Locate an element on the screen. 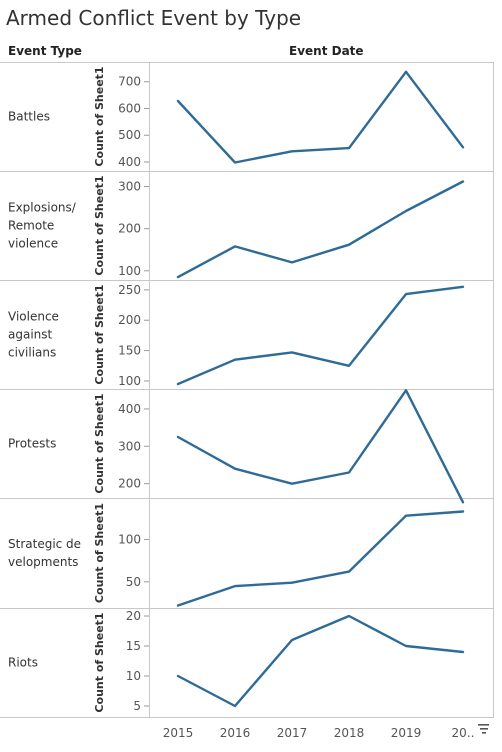 This screenshot has height=752, width=502. y-tick-label-0-0: 400 is located at coordinates (129, 162).